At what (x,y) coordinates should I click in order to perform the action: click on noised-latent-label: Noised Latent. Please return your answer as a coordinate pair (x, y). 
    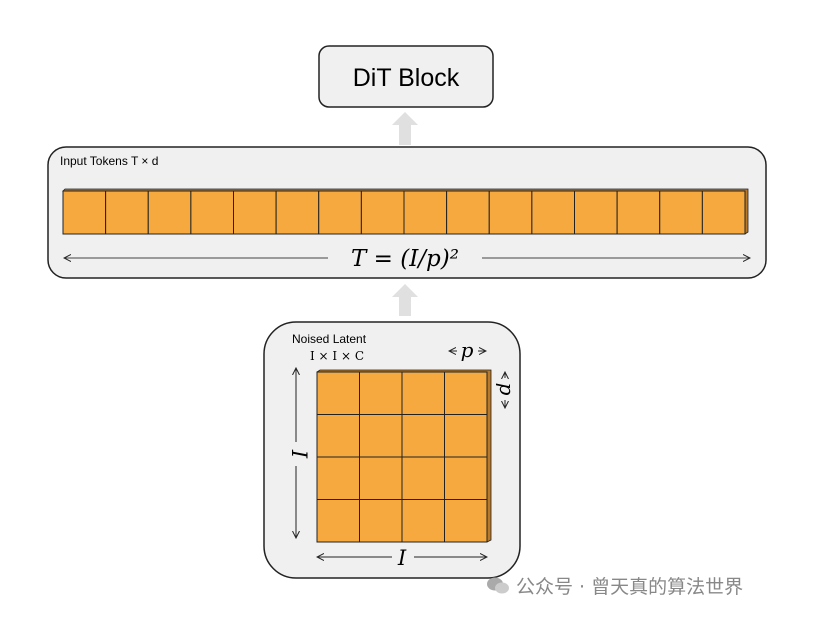
    Looking at the image, I should click on (329, 339).